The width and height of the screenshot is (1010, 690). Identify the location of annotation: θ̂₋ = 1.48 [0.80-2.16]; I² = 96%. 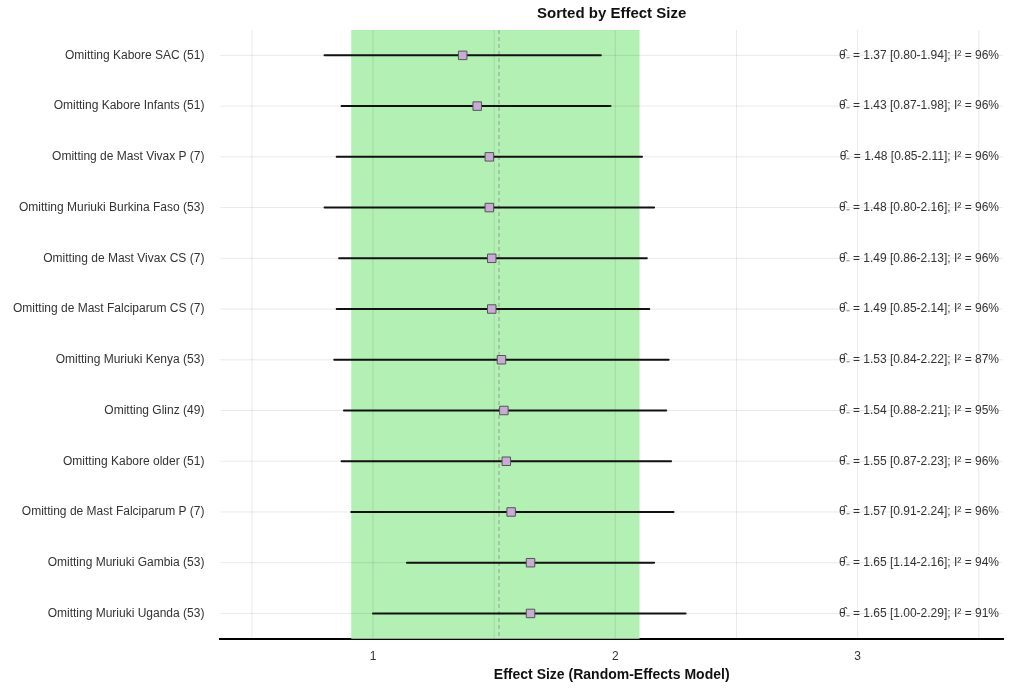
(919, 206).